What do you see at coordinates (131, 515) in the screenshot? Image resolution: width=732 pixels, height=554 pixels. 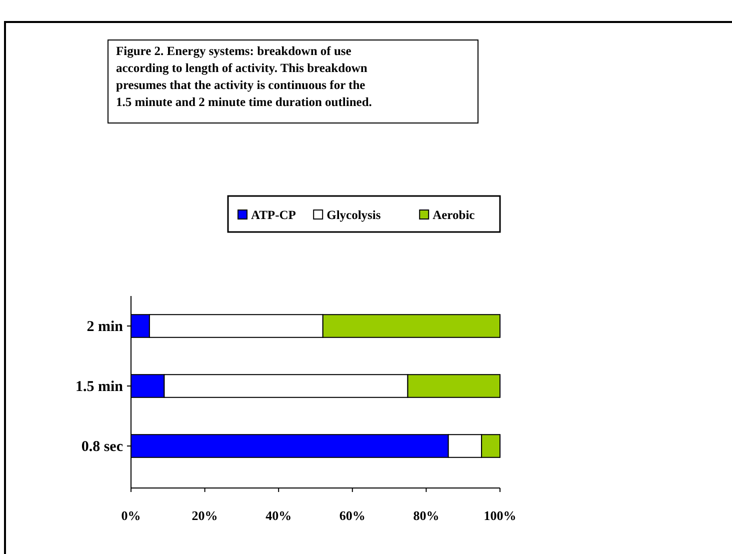 I see `x-tick-label: 0%` at bounding box center [131, 515].